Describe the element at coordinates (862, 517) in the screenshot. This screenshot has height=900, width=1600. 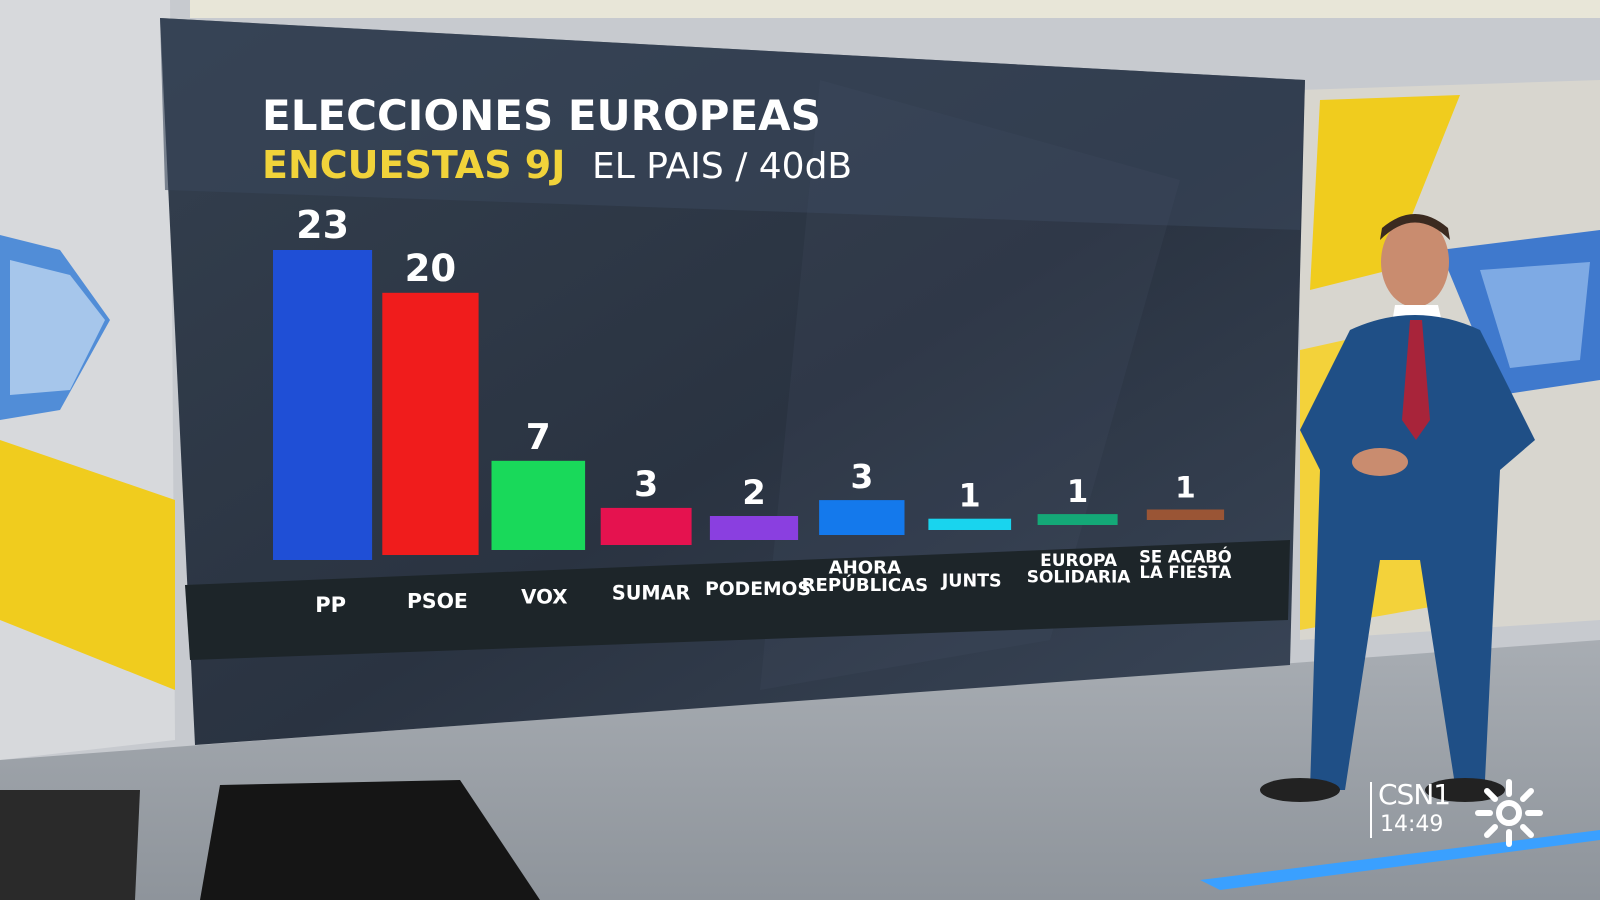
I see `bar-ahora-repúblicas` at that location.